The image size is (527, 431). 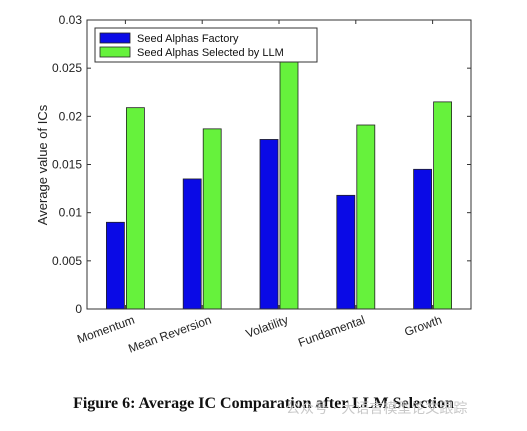 What do you see at coordinates (443, 205) in the screenshot?
I see `bar-llm-growth` at bounding box center [443, 205].